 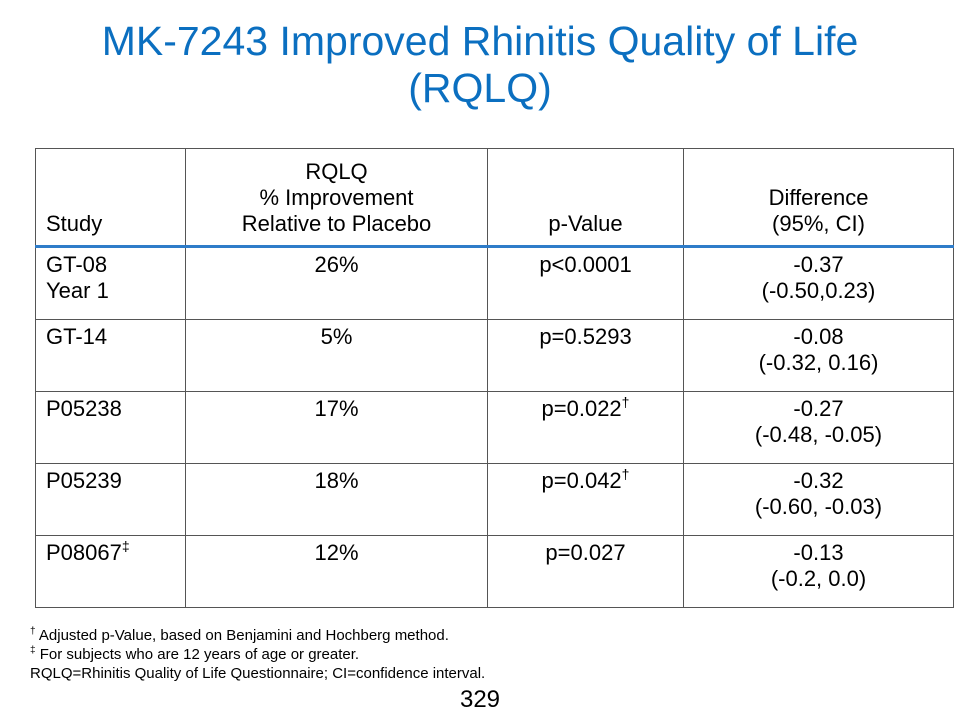 I want to click on study-name: P08067, so click(x=84, y=552).